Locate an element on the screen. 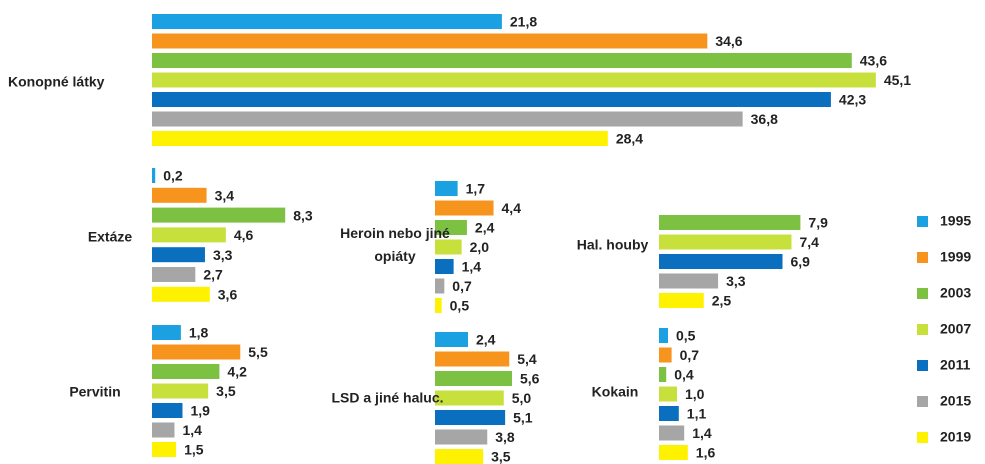 Image resolution: width=985 pixels, height=464 pixels. value-label: 4,2 is located at coordinates (237, 372).